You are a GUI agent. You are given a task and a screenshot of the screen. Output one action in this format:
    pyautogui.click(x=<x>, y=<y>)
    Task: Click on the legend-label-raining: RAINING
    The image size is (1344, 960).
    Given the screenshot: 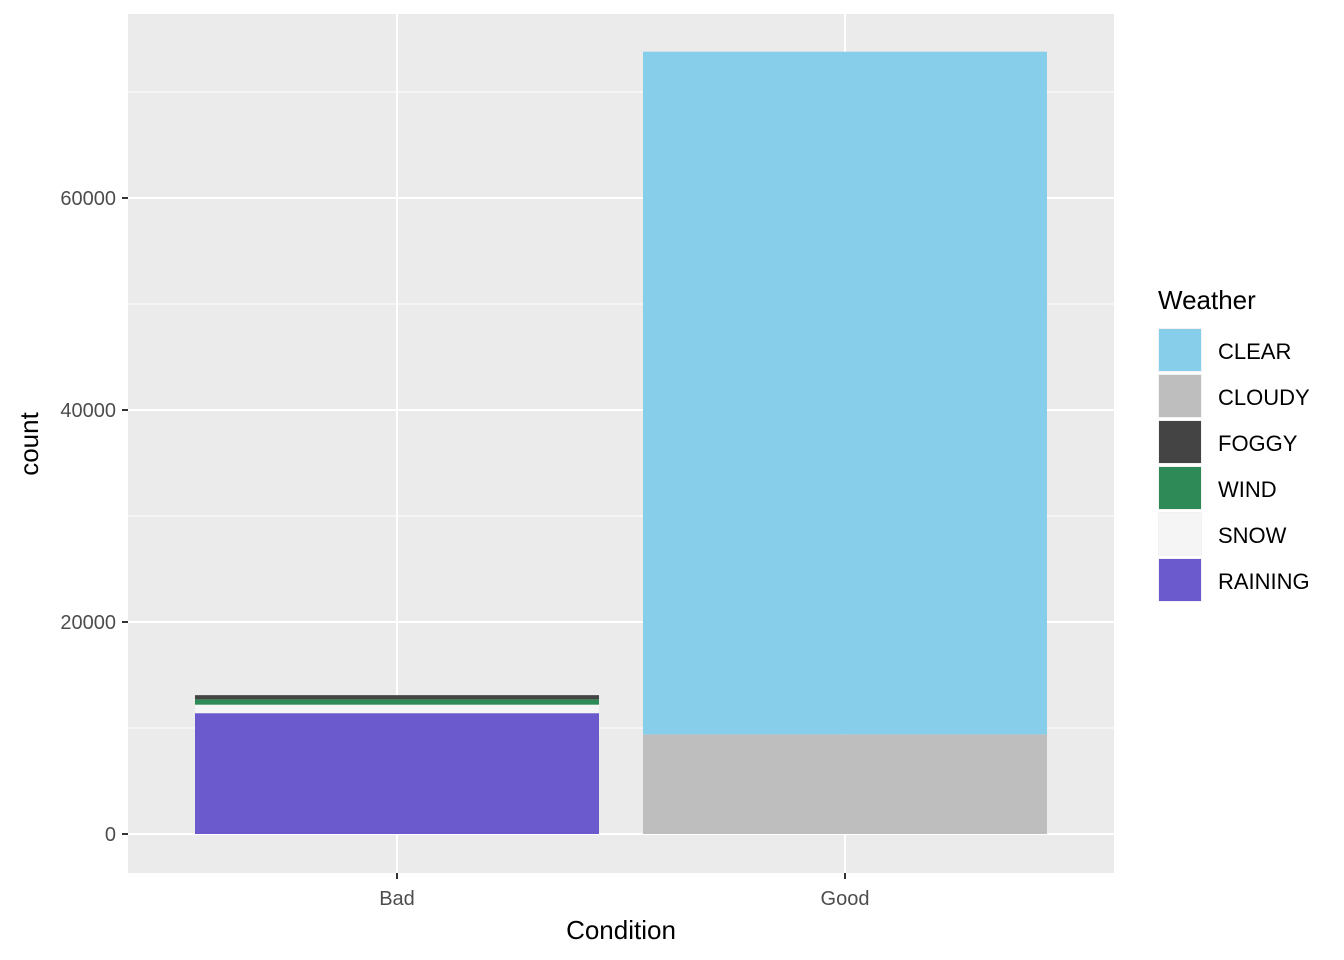 What is the action you would take?
    pyautogui.click(x=1264, y=581)
    